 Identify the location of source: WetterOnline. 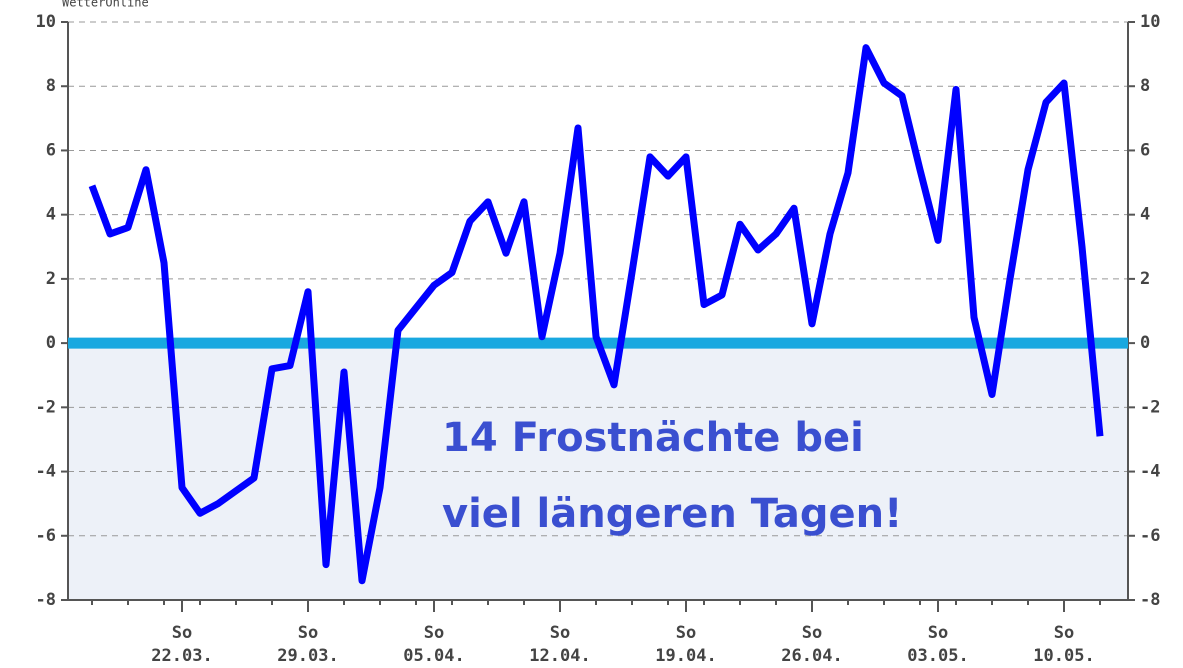
(105, 5).